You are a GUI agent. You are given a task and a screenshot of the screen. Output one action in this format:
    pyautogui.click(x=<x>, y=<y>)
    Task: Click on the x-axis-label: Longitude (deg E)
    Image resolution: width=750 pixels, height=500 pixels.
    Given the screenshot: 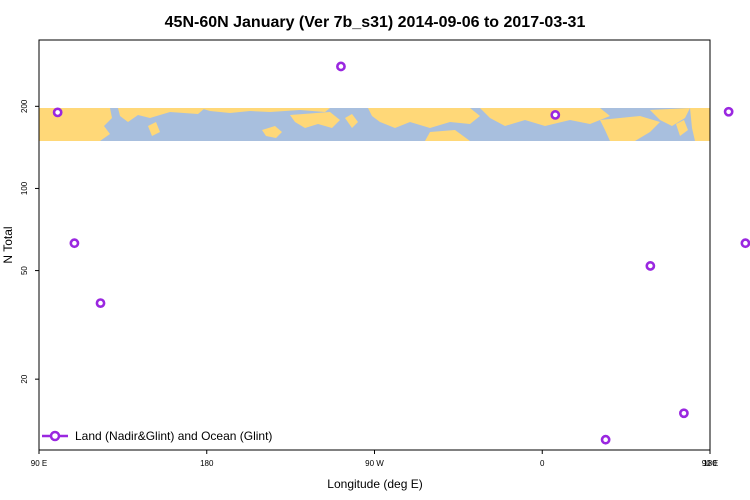 What is the action you would take?
    pyautogui.click(x=374, y=484)
    